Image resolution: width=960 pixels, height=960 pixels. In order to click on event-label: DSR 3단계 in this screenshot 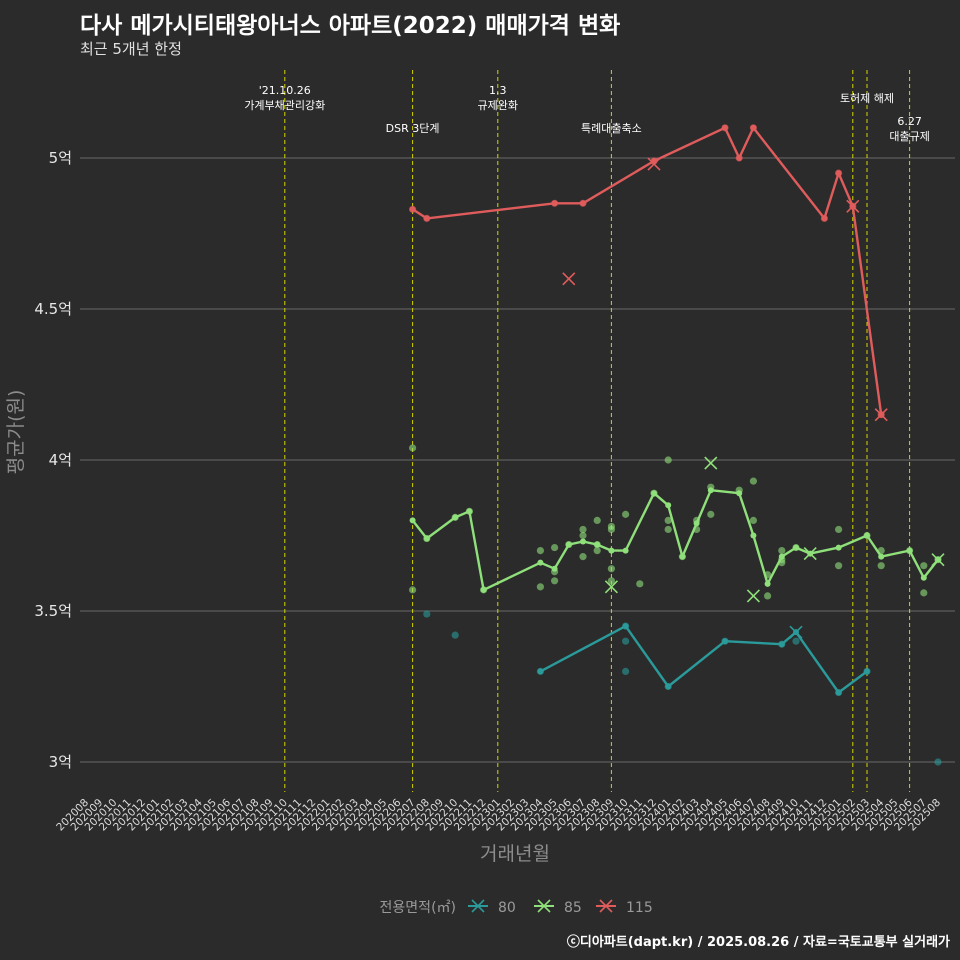, I will do `click(413, 128)`.